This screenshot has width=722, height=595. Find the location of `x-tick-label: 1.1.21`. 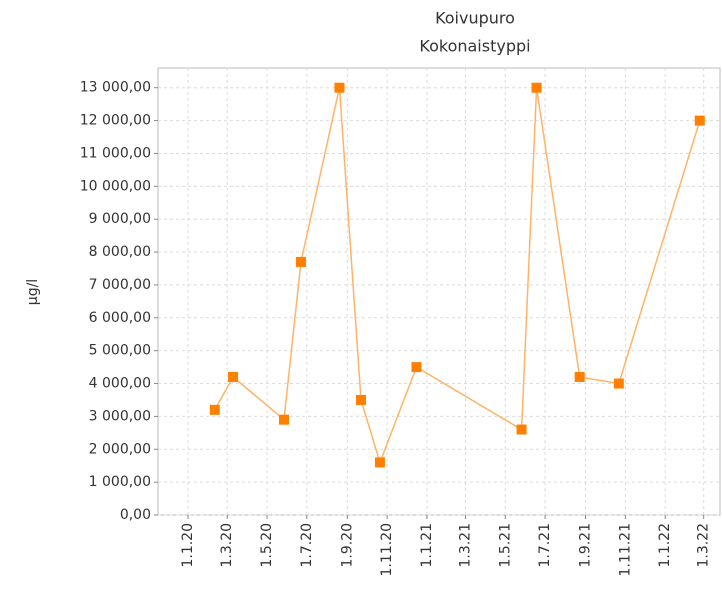

x-tick-label: 1.1.21 is located at coordinates (427, 545).